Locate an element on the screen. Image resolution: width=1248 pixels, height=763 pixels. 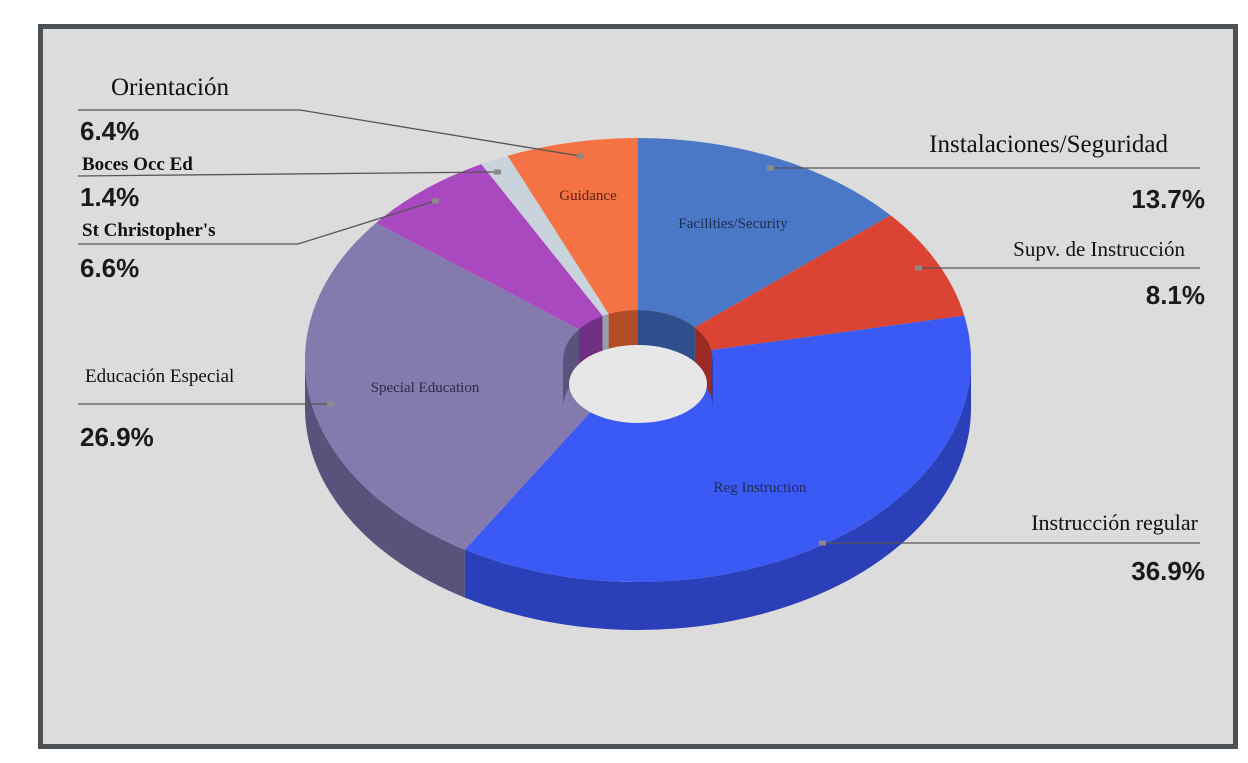
leader-line-guidance is located at coordinates (329, 133).